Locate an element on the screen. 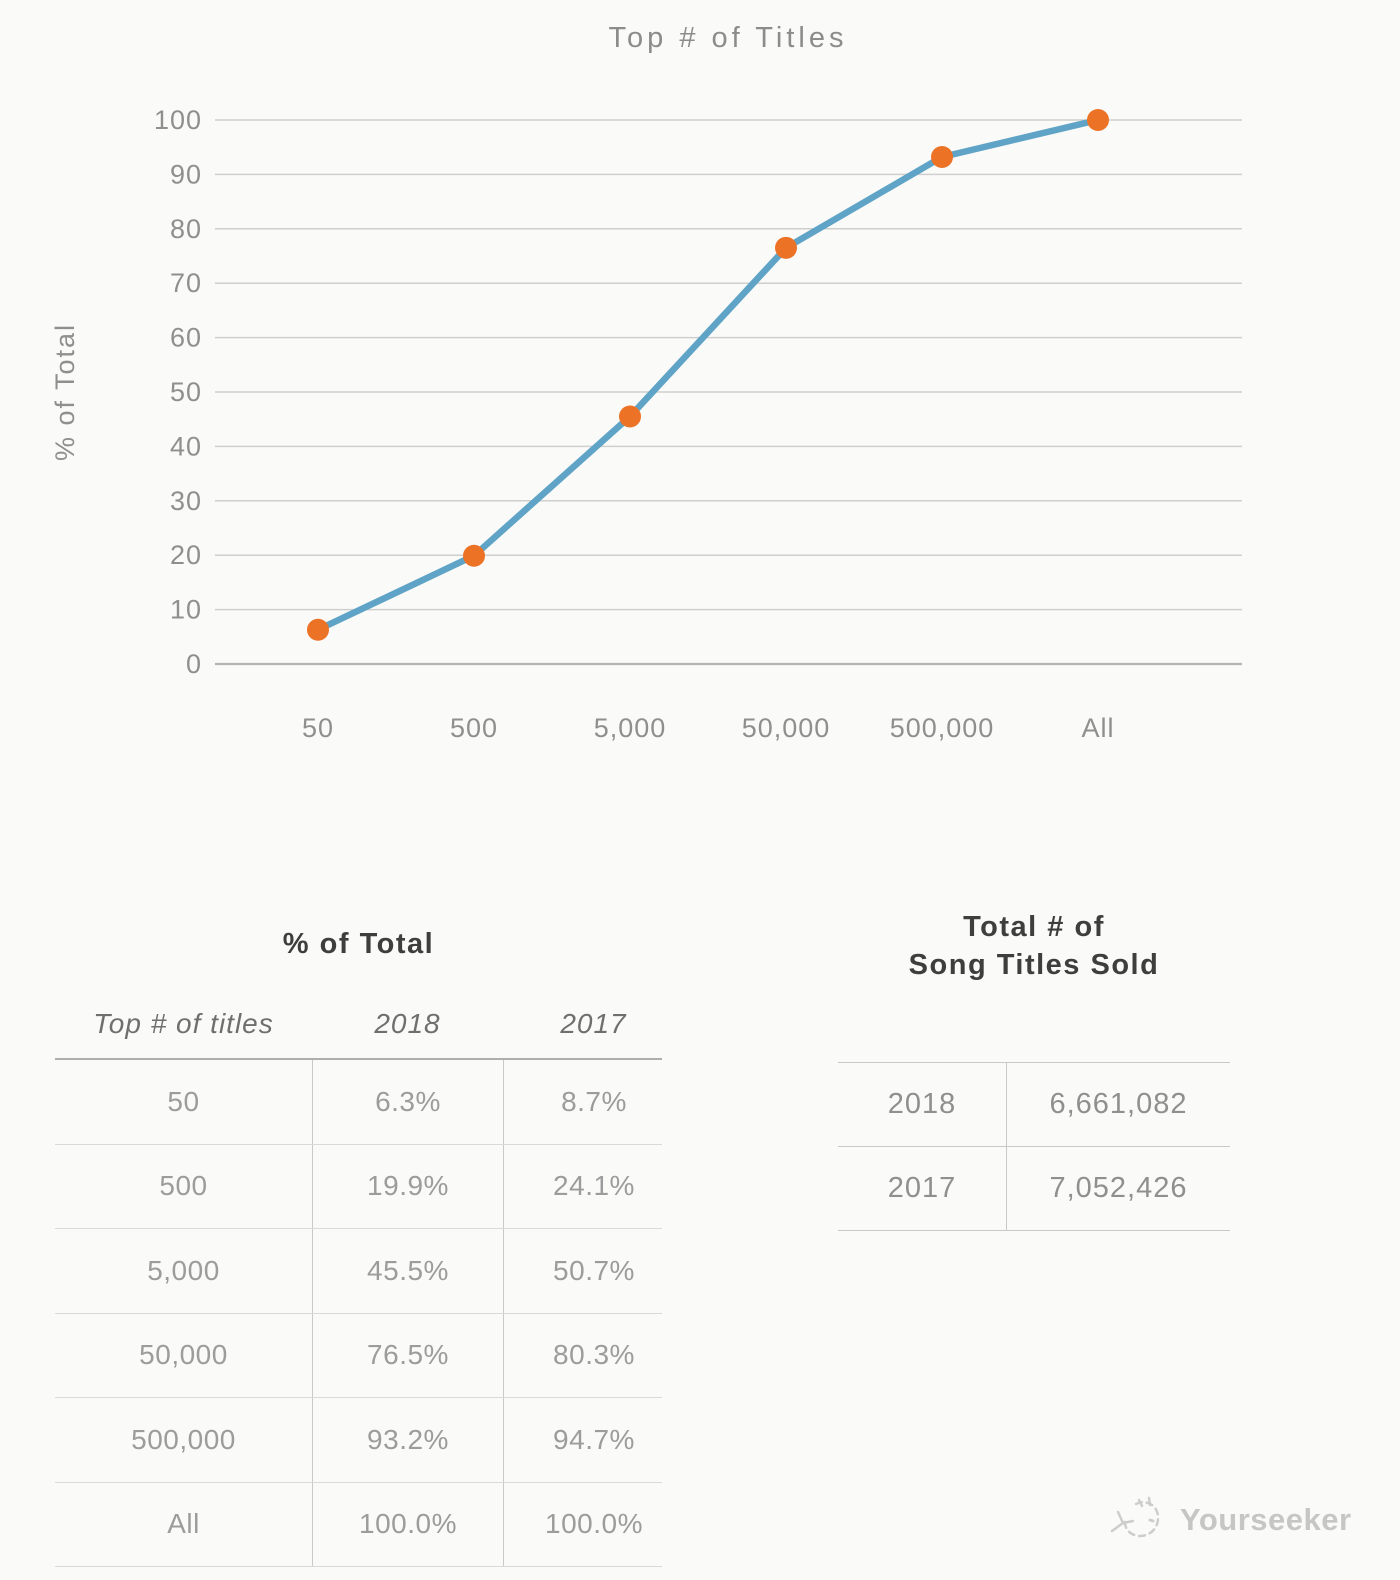 This screenshot has height=1580, width=1400. table-cell: 50.7% is located at coordinates (582, 1271).